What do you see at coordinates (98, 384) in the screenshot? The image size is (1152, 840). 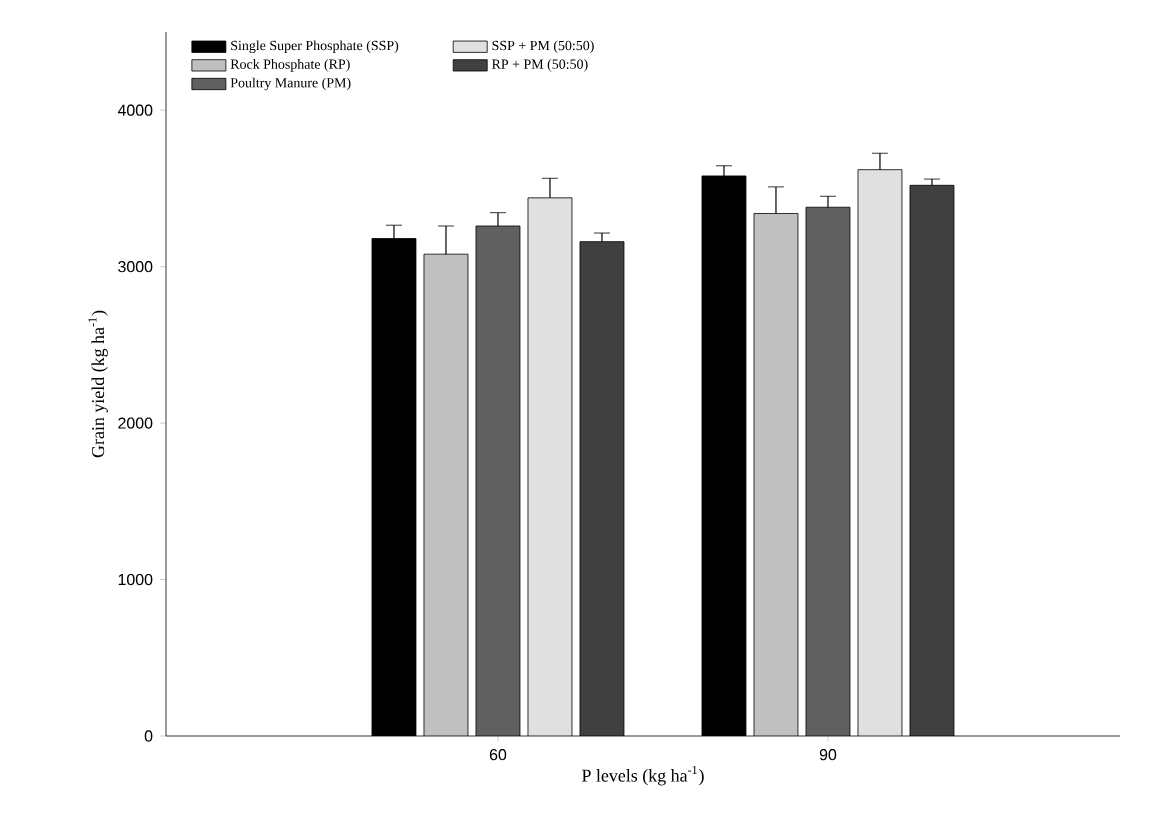 I see `y-axis-title: Grain yield (kg ha$^{-1}$)` at bounding box center [98, 384].